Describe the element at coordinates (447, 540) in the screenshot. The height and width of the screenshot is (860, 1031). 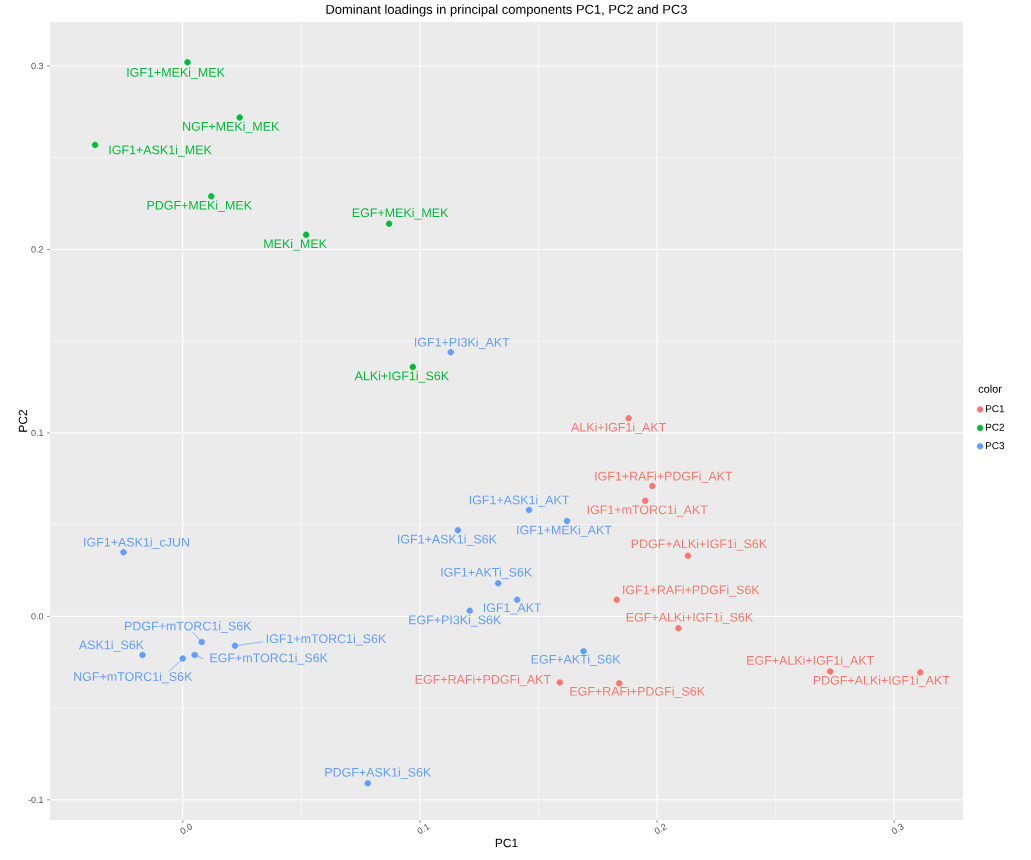
I see `annotation: IGF1+ASK1i_S6K` at that location.